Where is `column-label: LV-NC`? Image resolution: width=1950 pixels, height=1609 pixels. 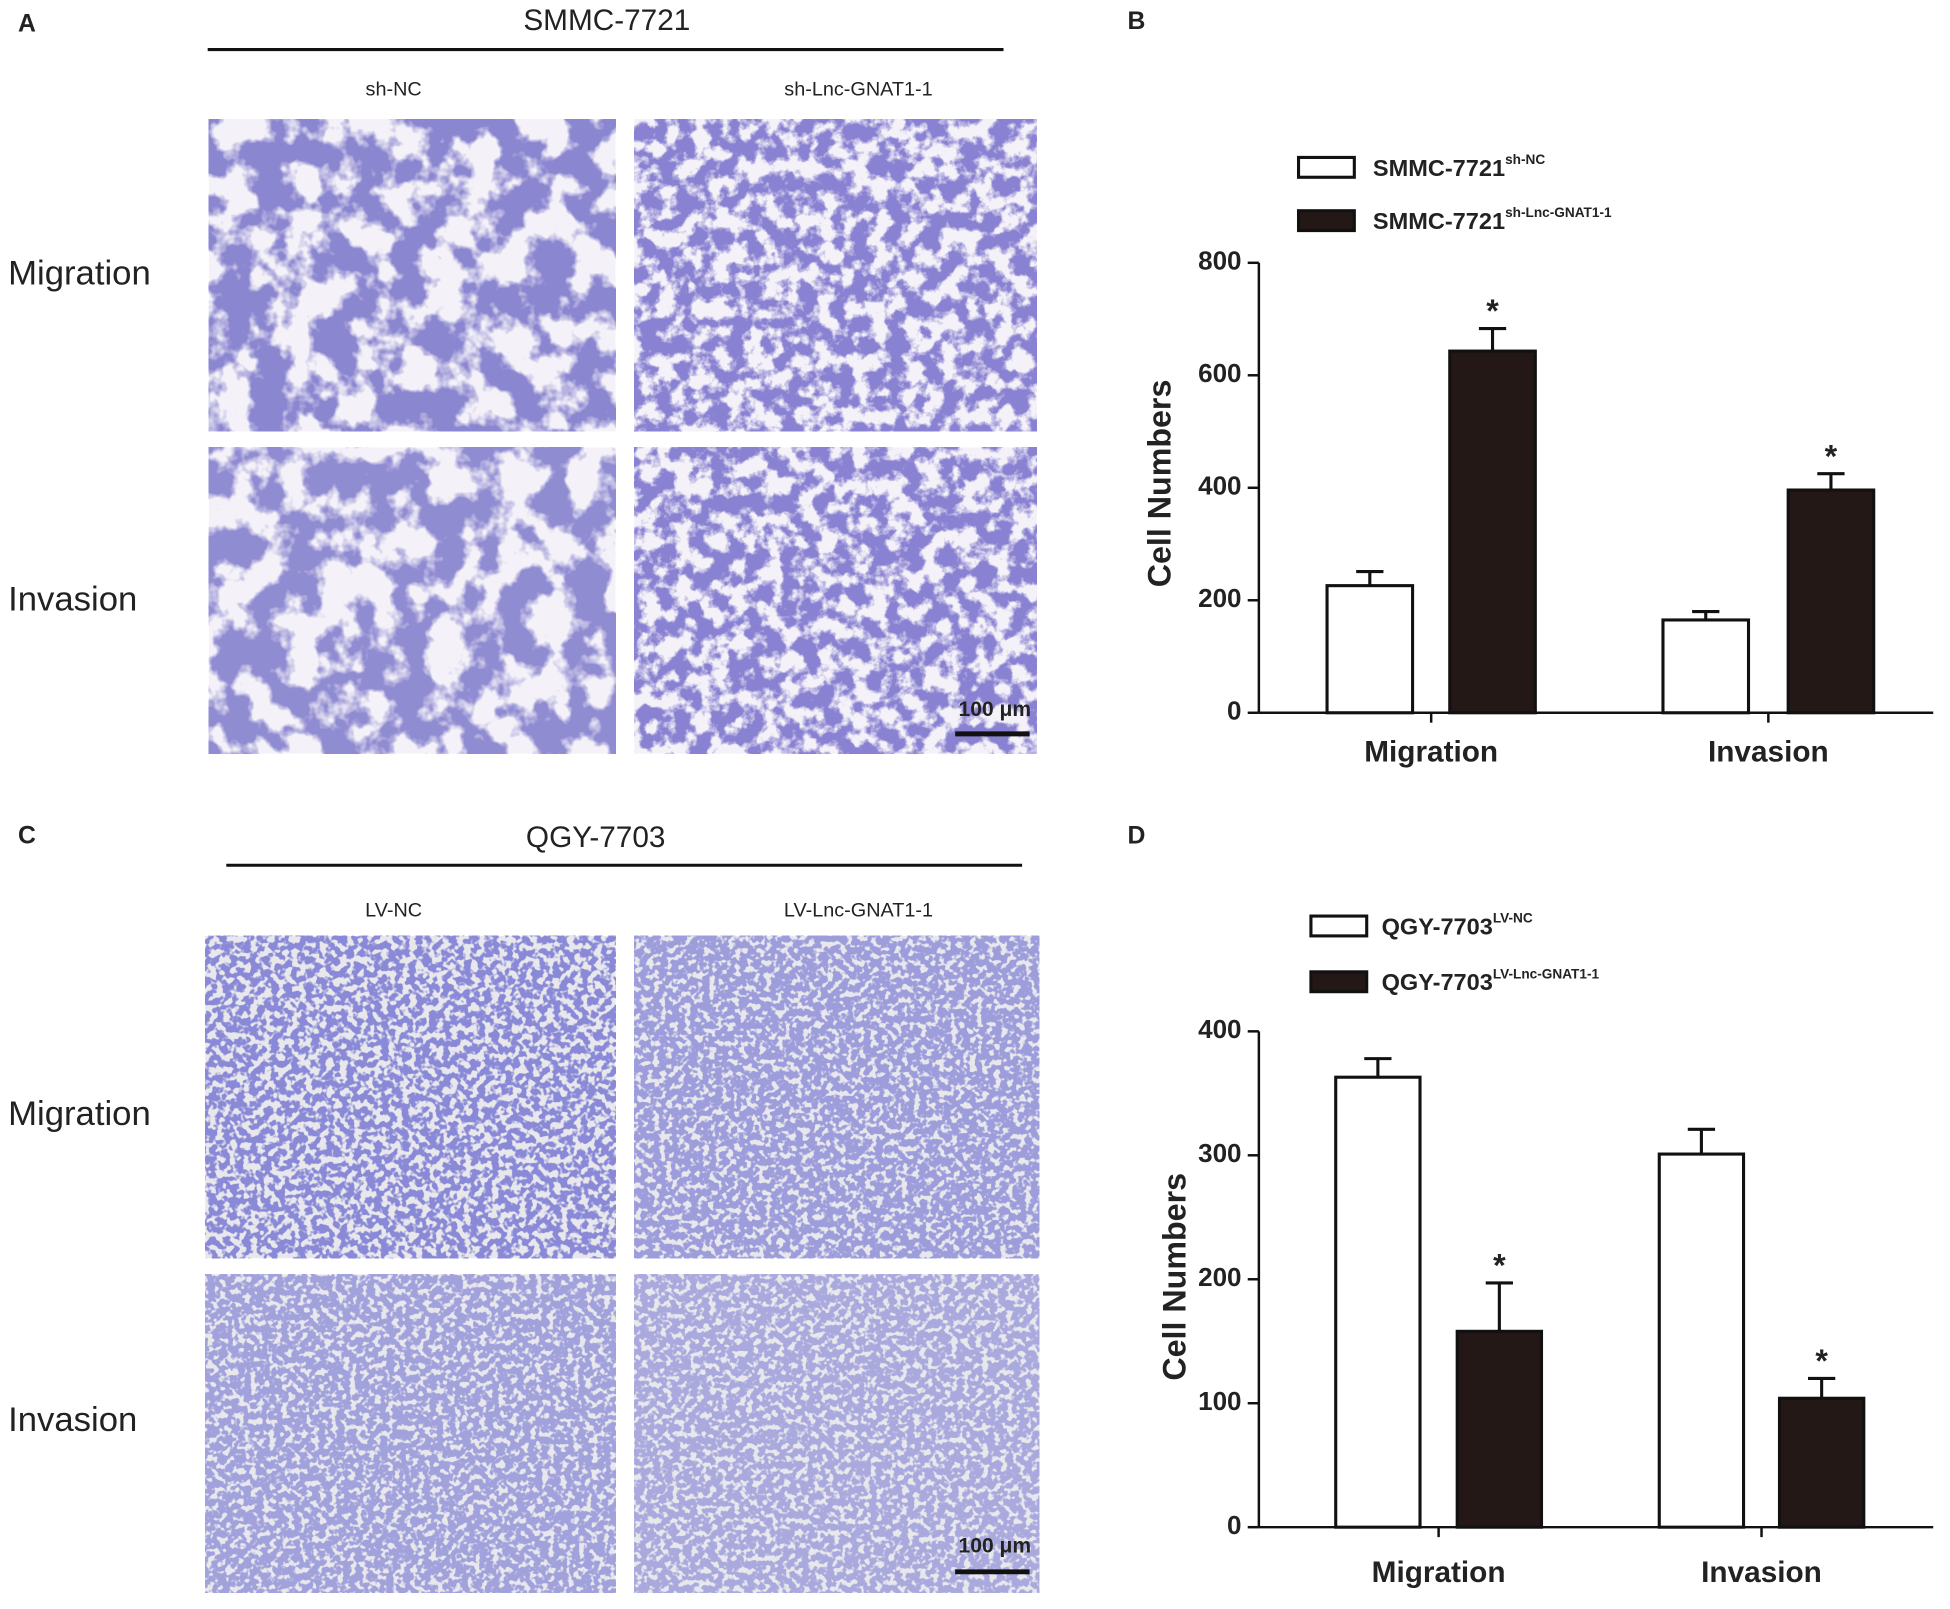 column-label: LV-NC is located at coordinates (393, 910).